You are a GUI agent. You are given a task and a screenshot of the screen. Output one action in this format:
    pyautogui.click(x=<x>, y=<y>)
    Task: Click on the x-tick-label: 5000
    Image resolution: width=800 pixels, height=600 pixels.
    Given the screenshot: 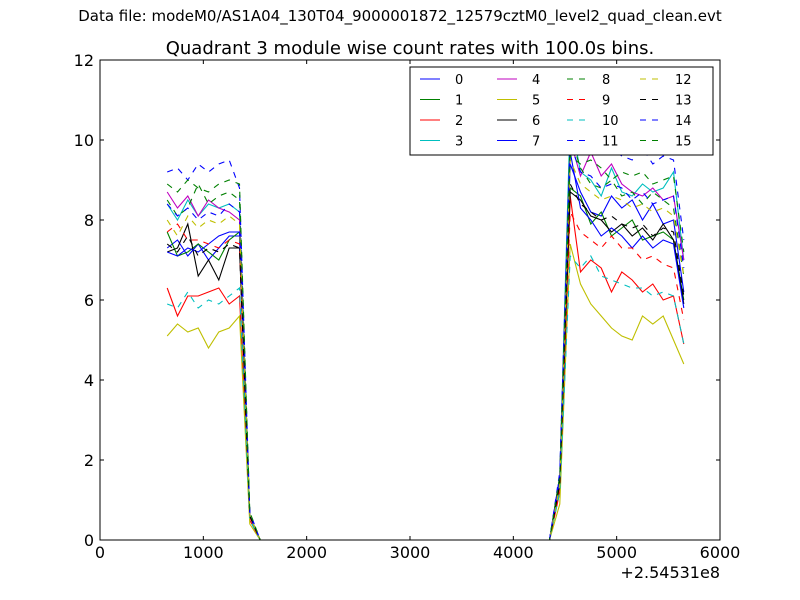 What is the action you would take?
    pyautogui.click(x=616, y=552)
    